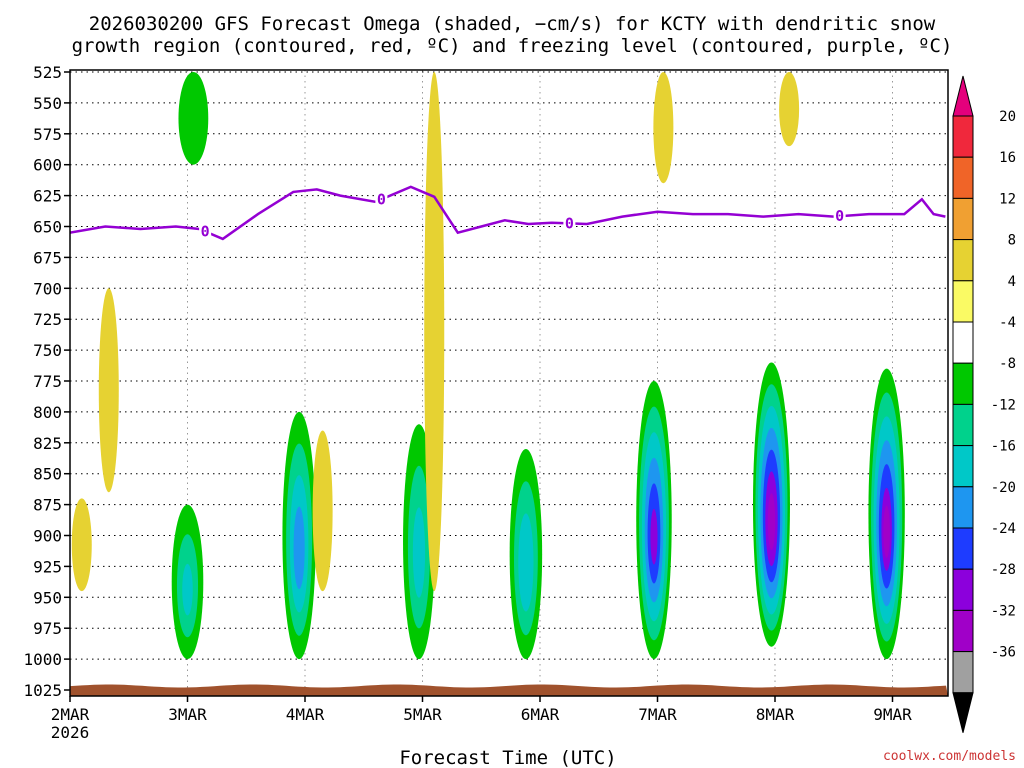  Describe the element at coordinates (1003, 529) in the screenshot. I see `colorbar-label: -24` at that location.